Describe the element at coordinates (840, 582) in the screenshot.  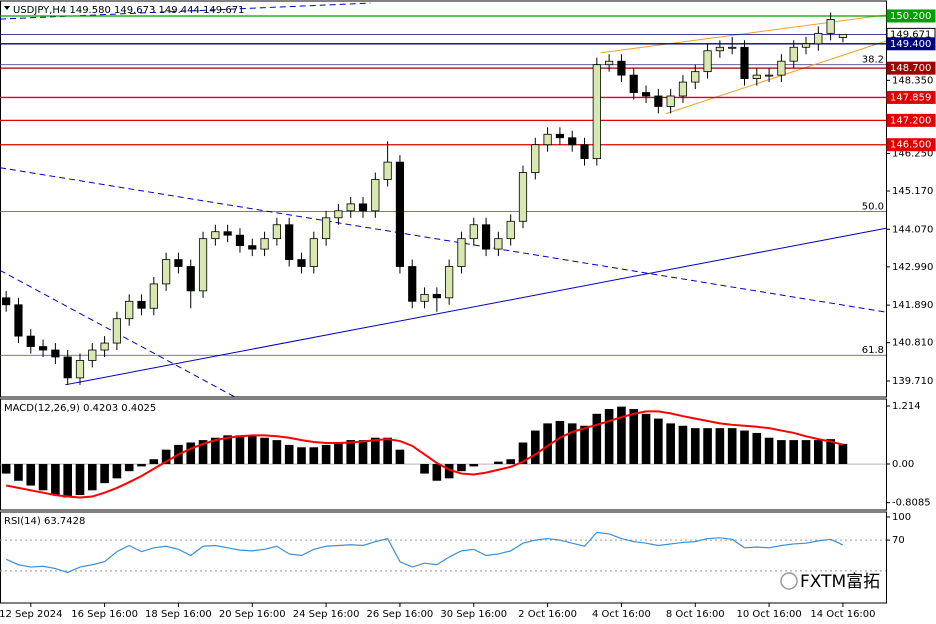
I see `watermark: FXTM富拓` at that location.